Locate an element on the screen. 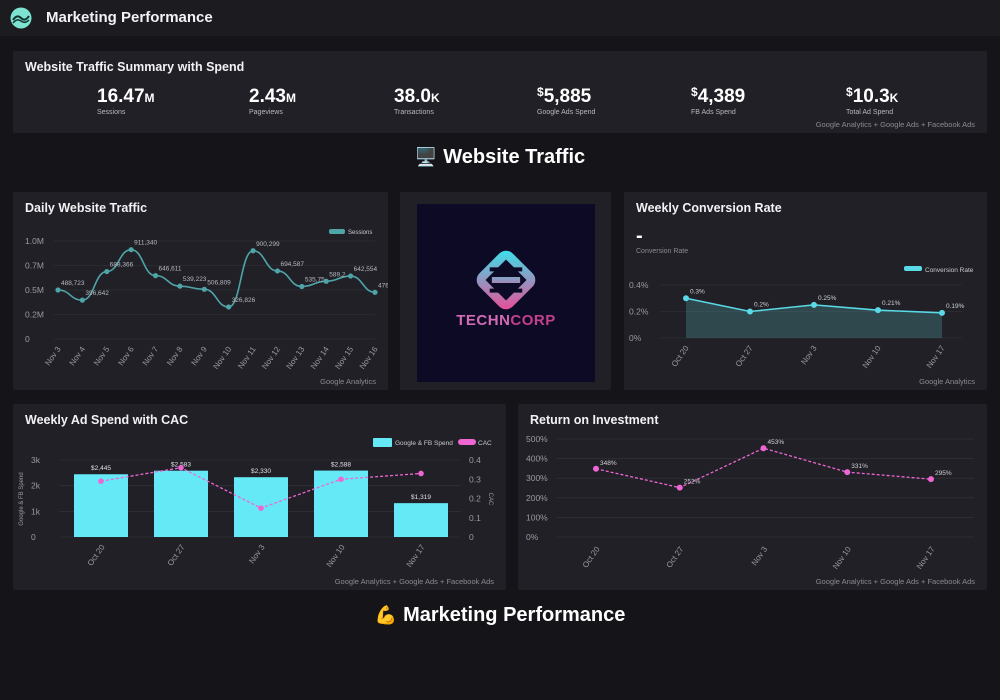  y2-tick-label: 0.1 is located at coordinates (475, 518).